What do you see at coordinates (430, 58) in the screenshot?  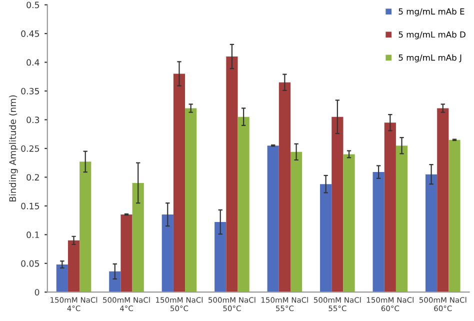 I see `legend-label: 5 mg/mL mAb J` at bounding box center [430, 58].